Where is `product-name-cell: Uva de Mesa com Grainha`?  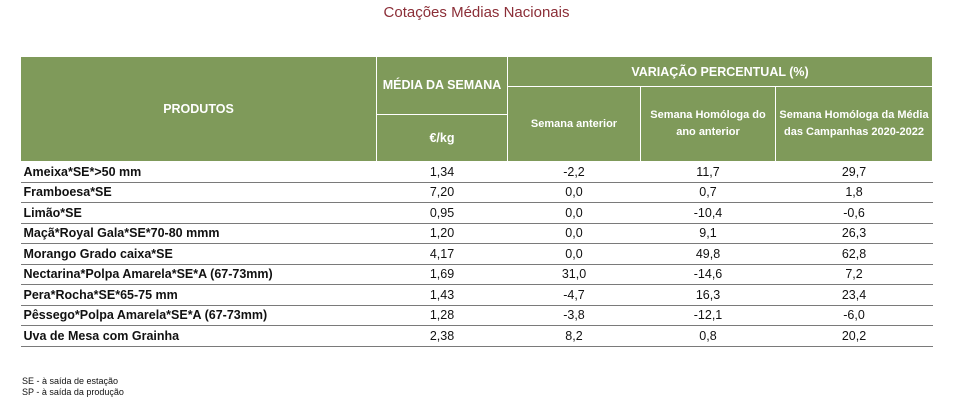 product-name-cell: Uva de Mesa com Grainha is located at coordinates (198, 336).